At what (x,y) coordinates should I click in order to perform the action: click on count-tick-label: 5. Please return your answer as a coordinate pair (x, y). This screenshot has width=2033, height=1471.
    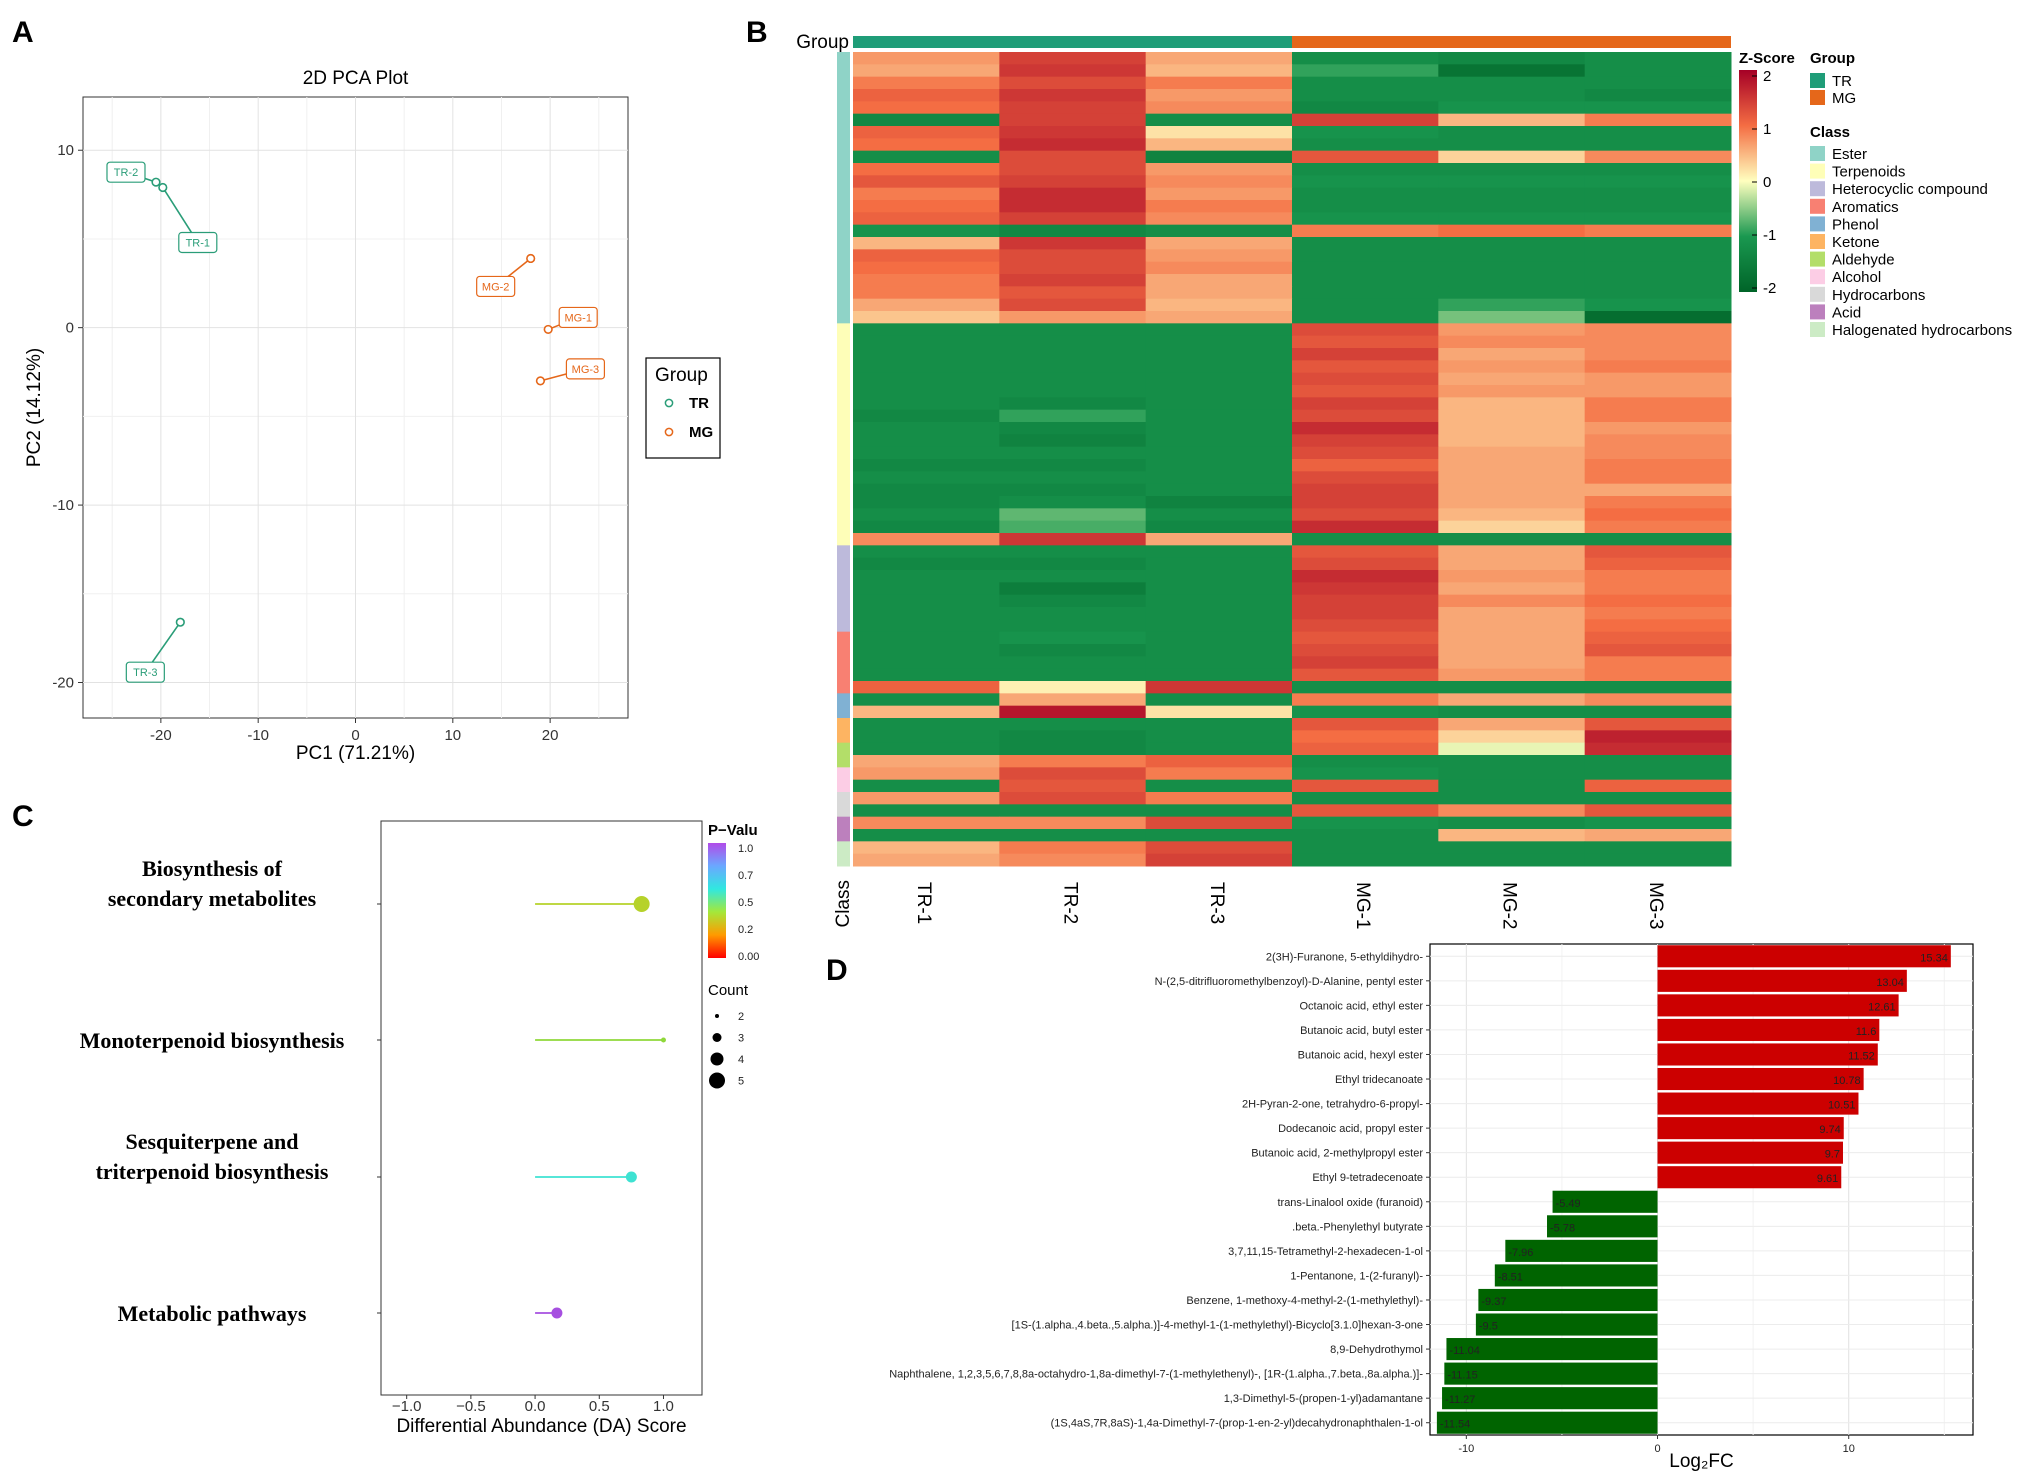
    Looking at the image, I should click on (741, 1082).